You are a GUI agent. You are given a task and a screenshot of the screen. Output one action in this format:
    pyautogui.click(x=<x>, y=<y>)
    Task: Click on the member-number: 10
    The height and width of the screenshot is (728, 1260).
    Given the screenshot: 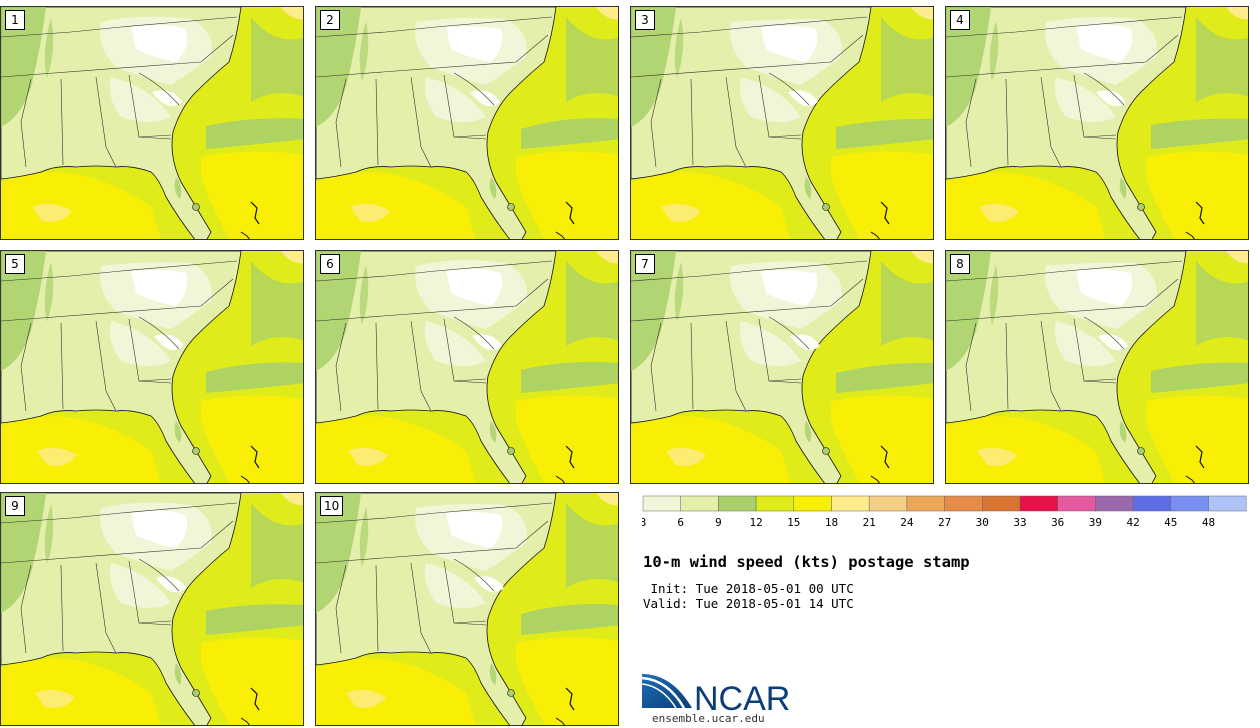 What is the action you would take?
    pyautogui.click(x=332, y=506)
    